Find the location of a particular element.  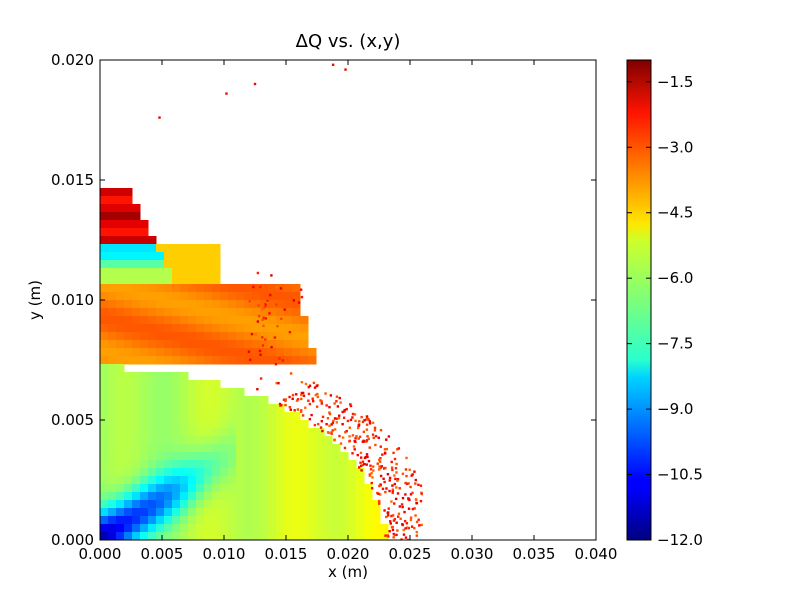

chart-title: ΔQ vs. (x,y) is located at coordinates (348, 41).